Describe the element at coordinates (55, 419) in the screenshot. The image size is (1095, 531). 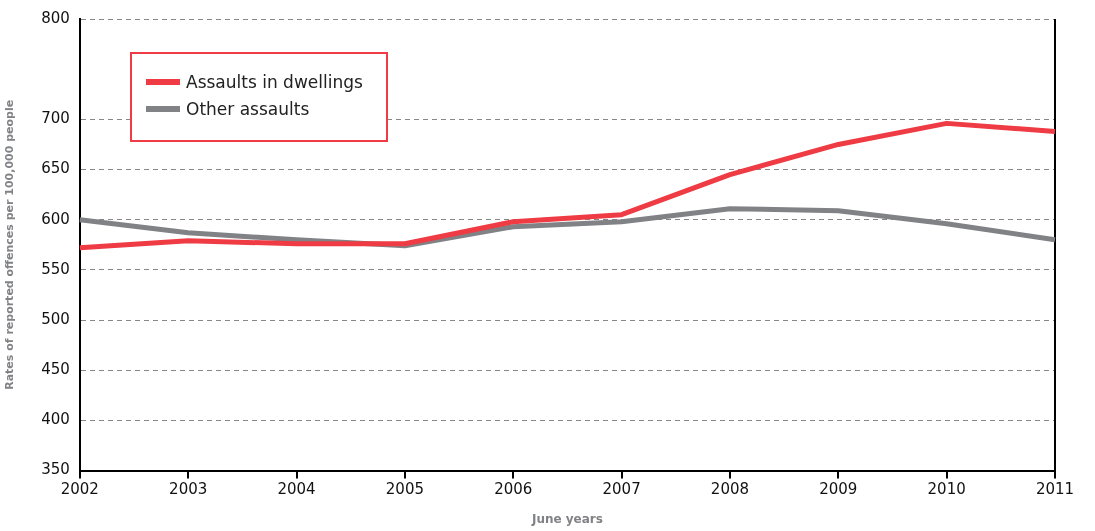
I see `y-tick-label: 400` at that location.